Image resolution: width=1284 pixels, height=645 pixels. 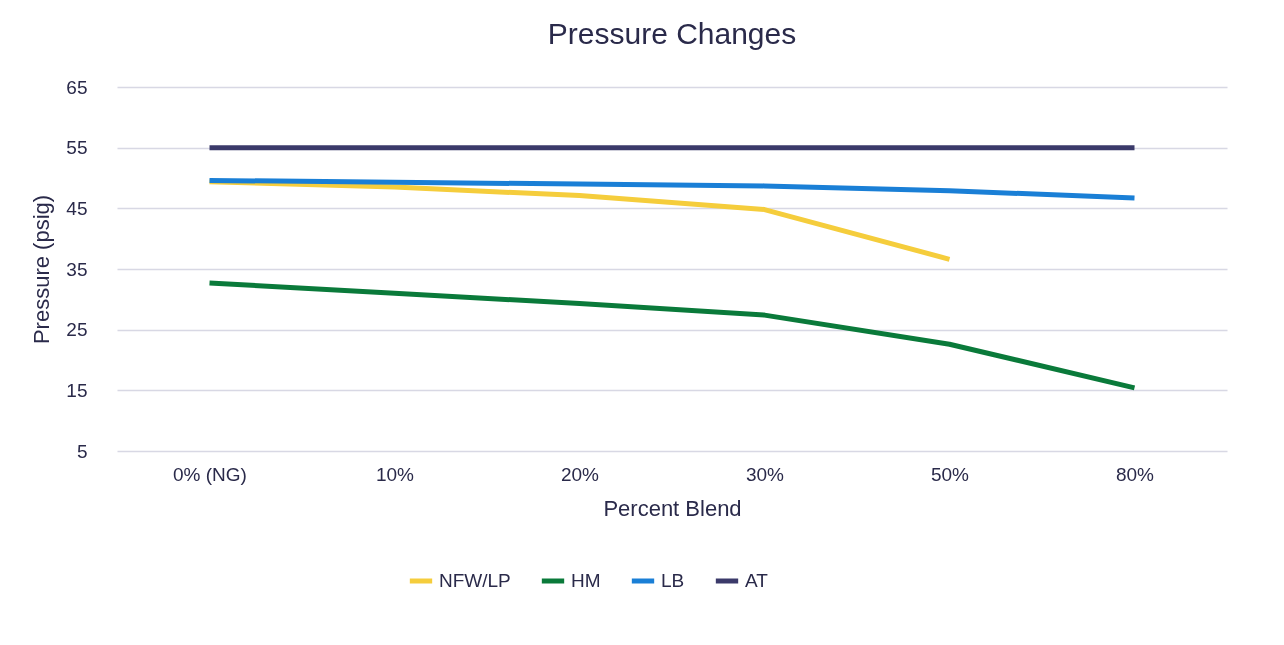 What do you see at coordinates (673, 580) in the screenshot?
I see `legend-label: LB` at bounding box center [673, 580].